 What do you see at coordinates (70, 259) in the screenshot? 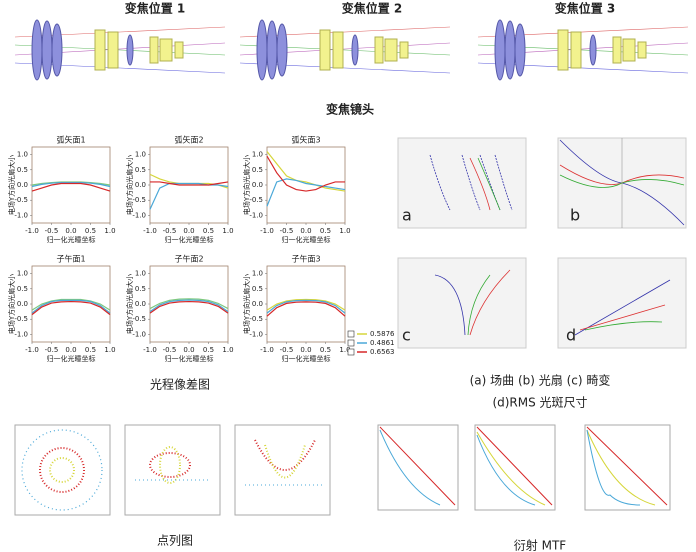
I see `plot-title: 子午面1` at bounding box center [70, 259].